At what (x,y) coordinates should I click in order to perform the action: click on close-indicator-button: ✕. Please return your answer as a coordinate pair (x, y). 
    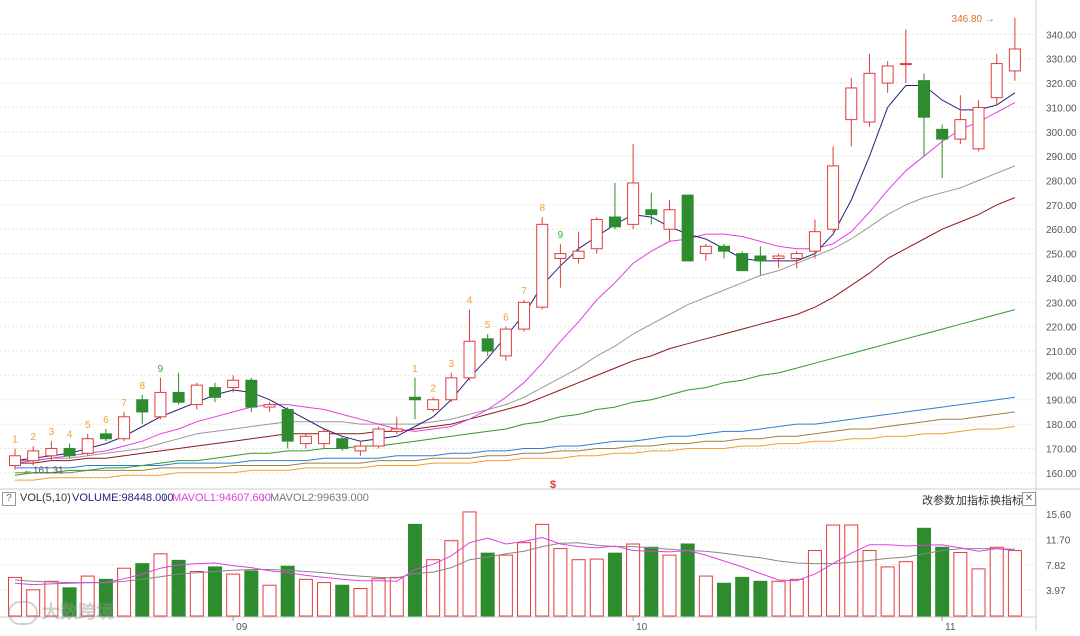
    Looking at the image, I should click on (1029, 499).